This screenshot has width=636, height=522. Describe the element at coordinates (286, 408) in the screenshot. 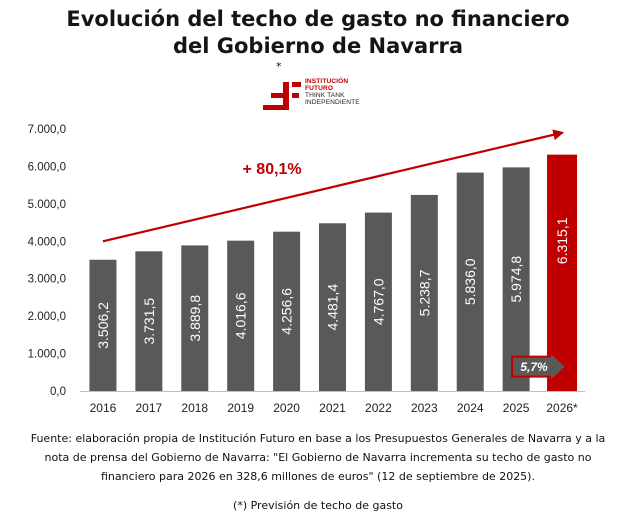

I see `x-tick-label: 2020` at that location.